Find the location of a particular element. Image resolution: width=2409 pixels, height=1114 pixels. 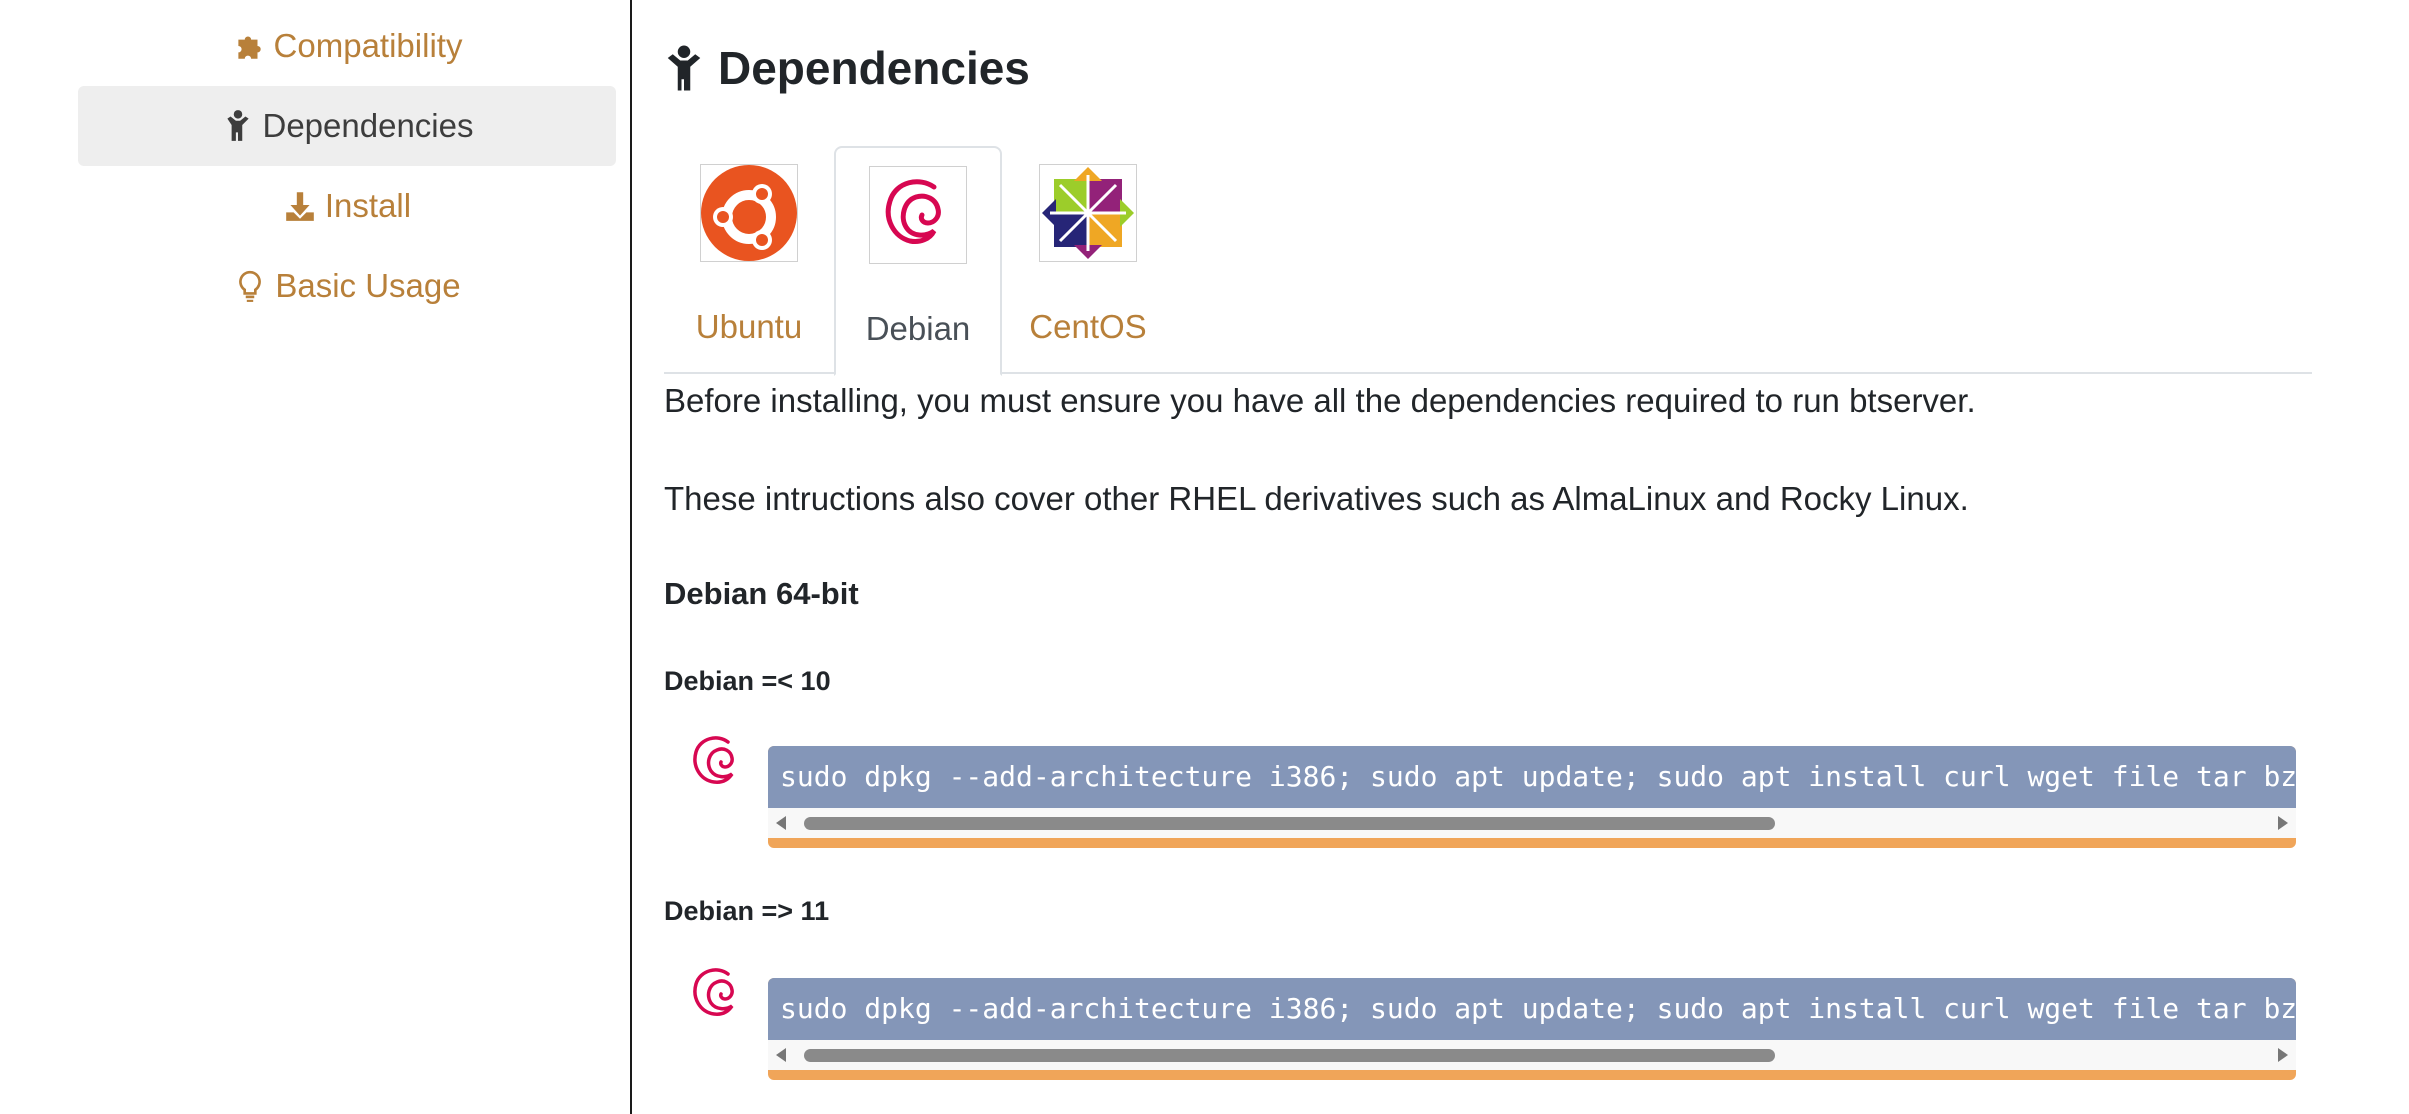

puzzle-icon is located at coordinates (249, 46).